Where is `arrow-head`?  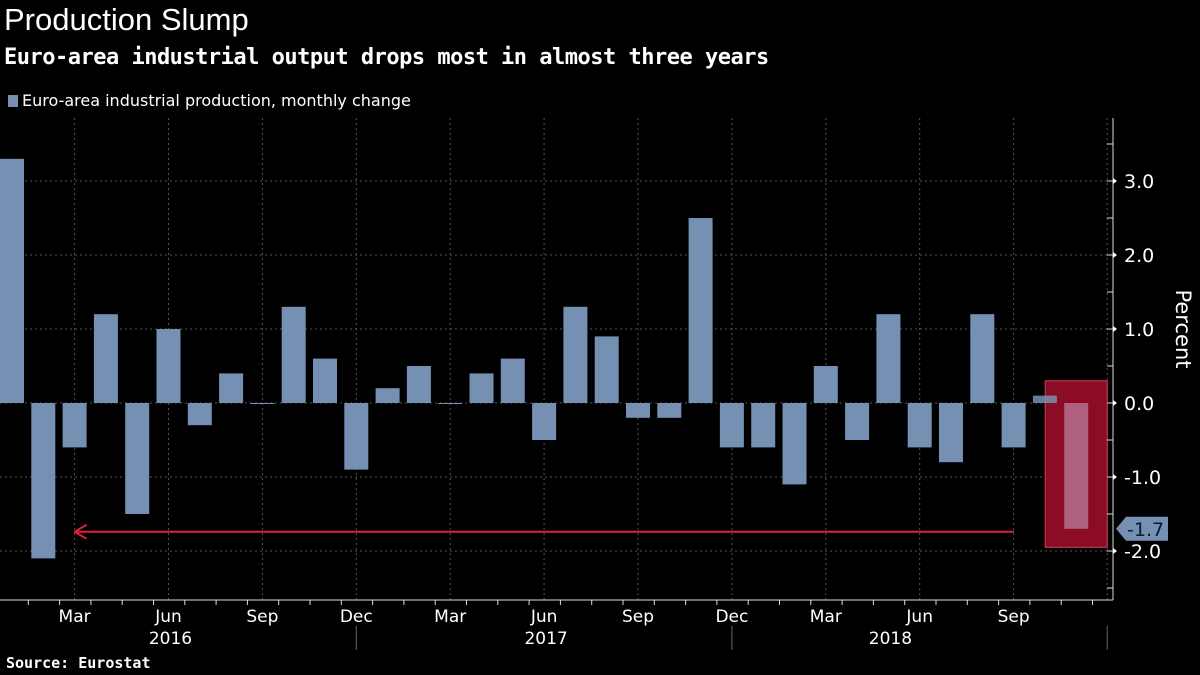
arrow-head is located at coordinates (81, 531).